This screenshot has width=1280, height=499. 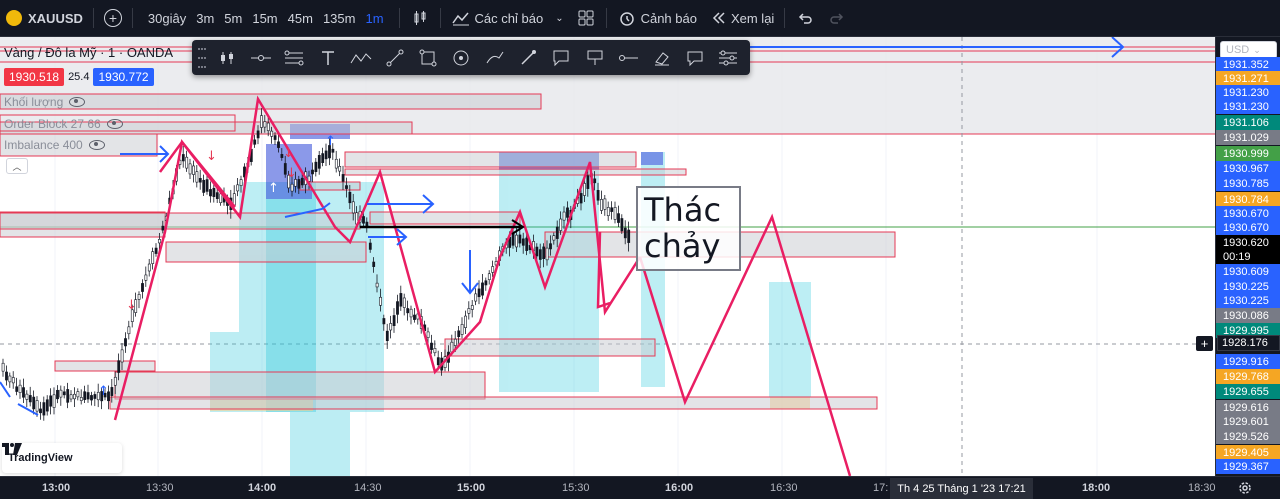 What do you see at coordinates (559, 18) in the screenshot?
I see `chevron-down-icon: ⌄` at bounding box center [559, 18].